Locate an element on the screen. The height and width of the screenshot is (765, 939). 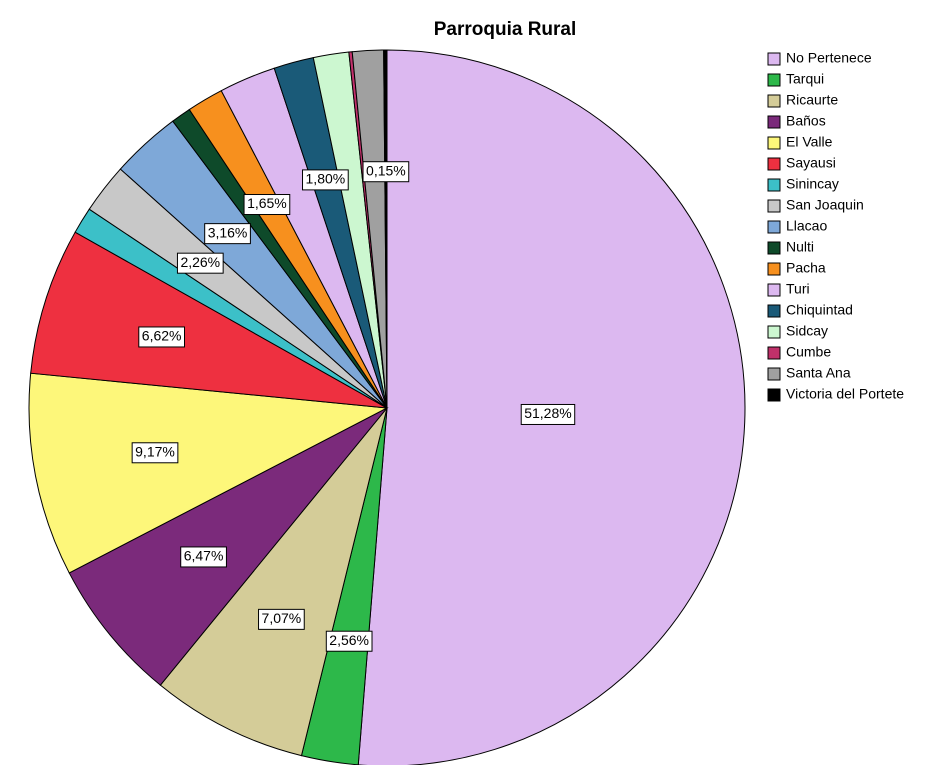
data-label: 6,47% is located at coordinates (203, 557).